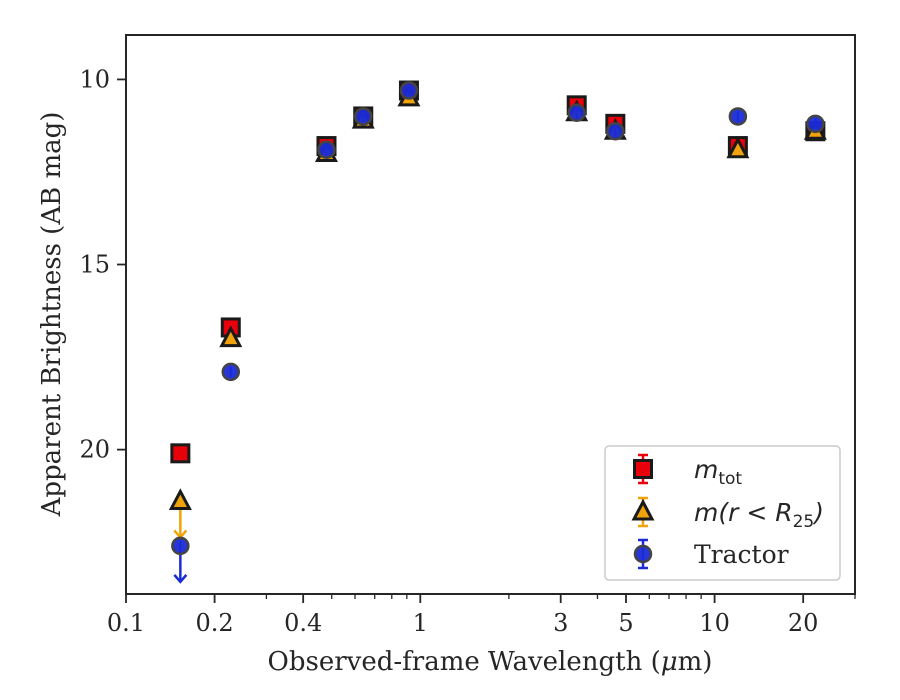 This screenshot has width=900, height=700. I want to click on arrow-head, so click(180, 579).